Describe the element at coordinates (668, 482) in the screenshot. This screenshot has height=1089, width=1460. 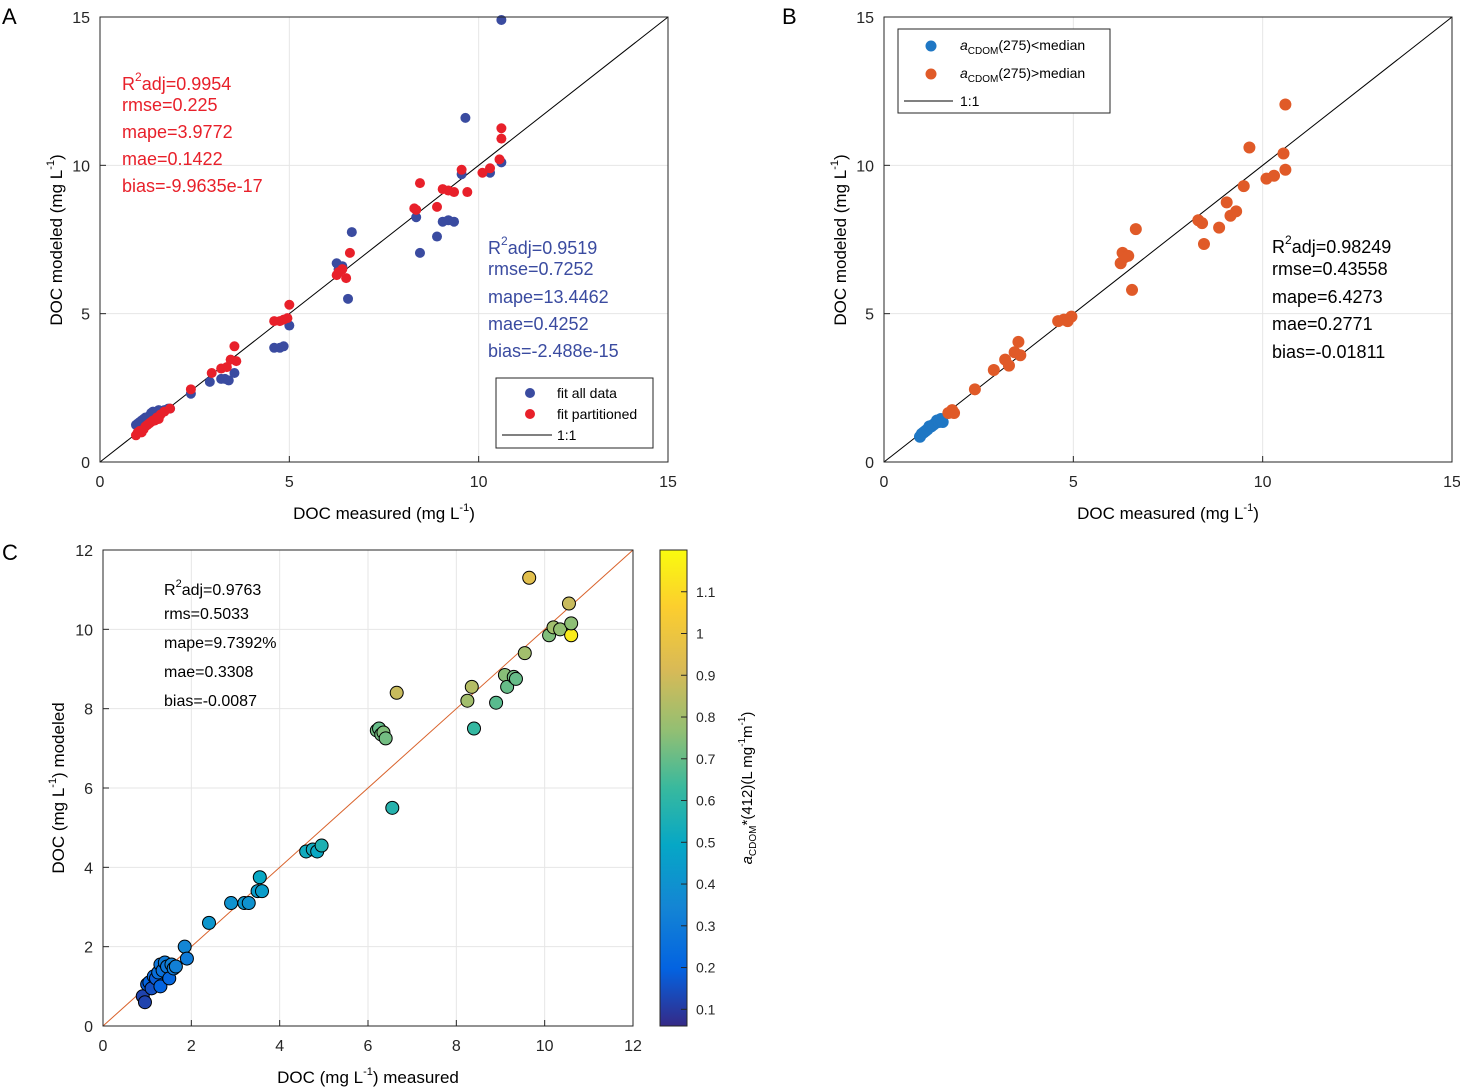
I see `x-tick-label: 15` at that location.